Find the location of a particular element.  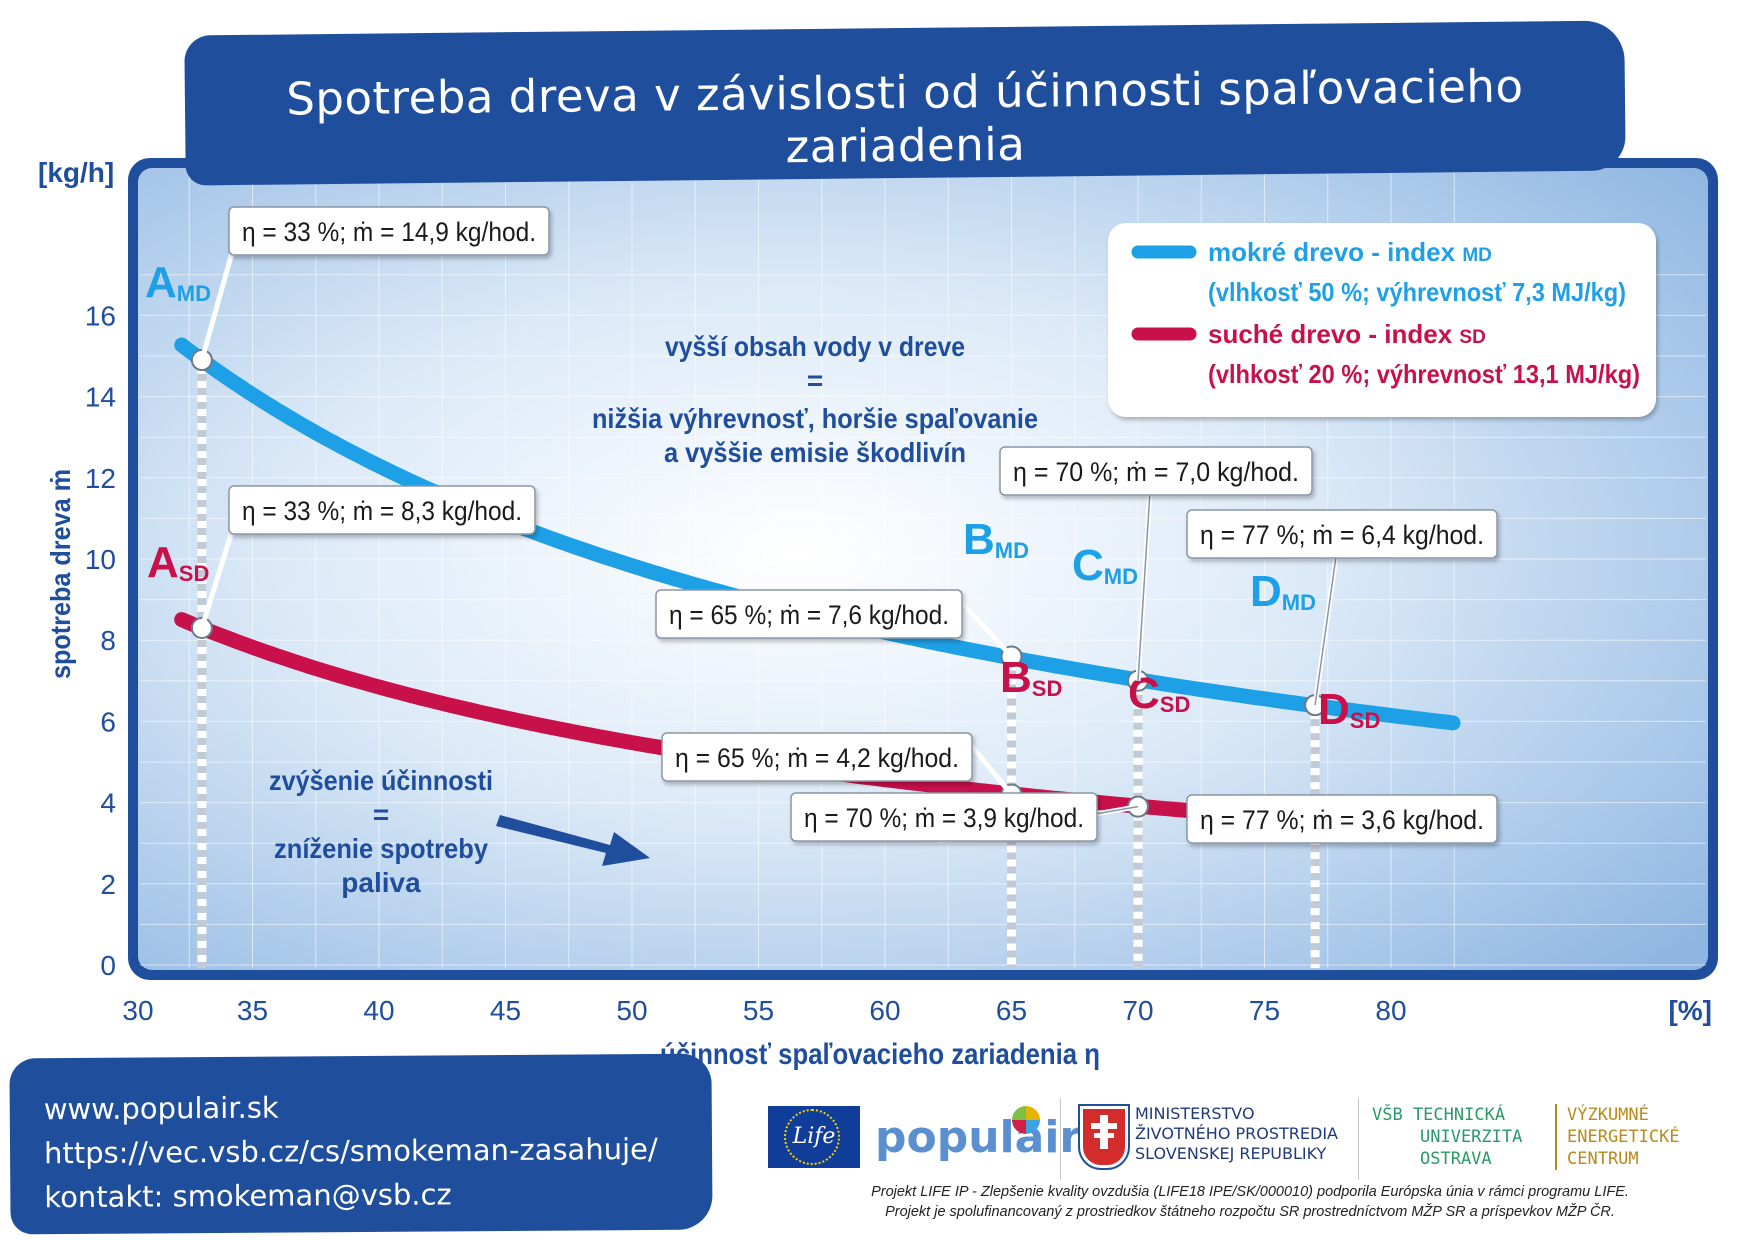

life-logo-text: Life is located at coordinates (814, 1136).